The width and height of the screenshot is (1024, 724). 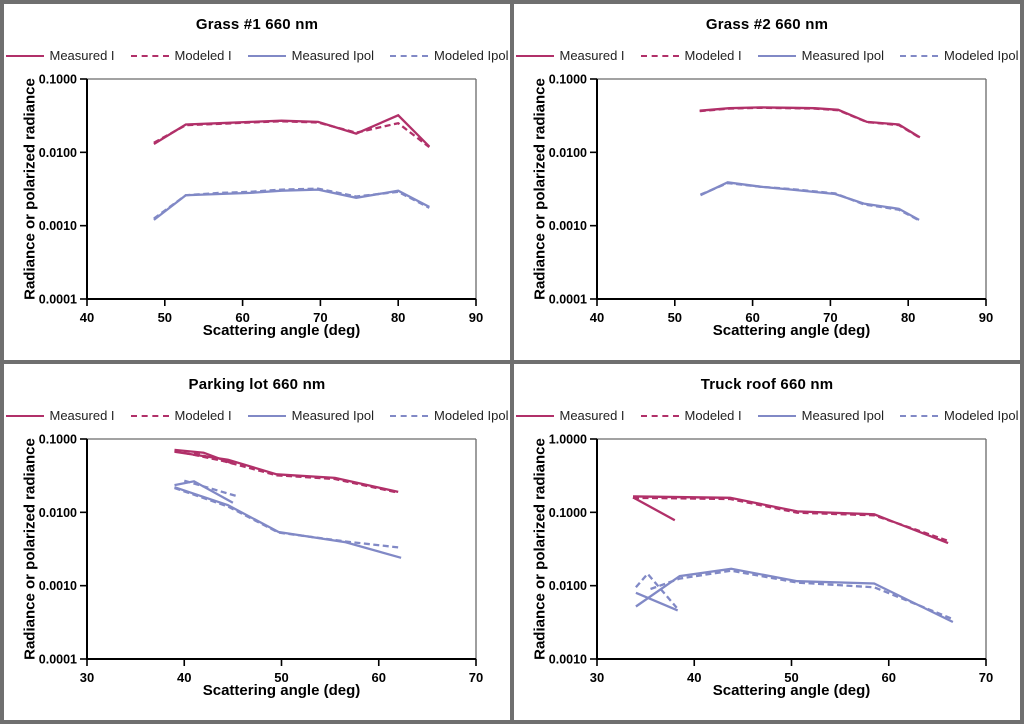 What do you see at coordinates (257, 24) in the screenshot?
I see `chart-title: Grass #1 660 nm` at bounding box center [257, 24].